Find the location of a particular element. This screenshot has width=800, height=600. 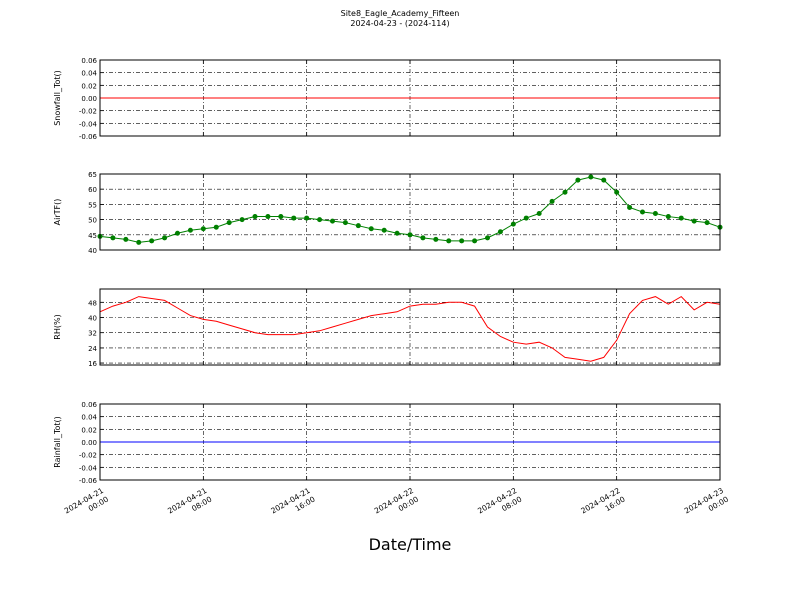

x-tick-label-text: 2024-04-2100:00 is located at coordinates (86, 505).